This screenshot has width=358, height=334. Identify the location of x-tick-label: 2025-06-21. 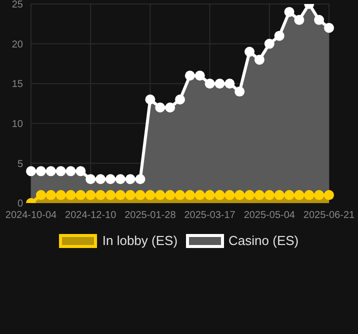
(329, 216).